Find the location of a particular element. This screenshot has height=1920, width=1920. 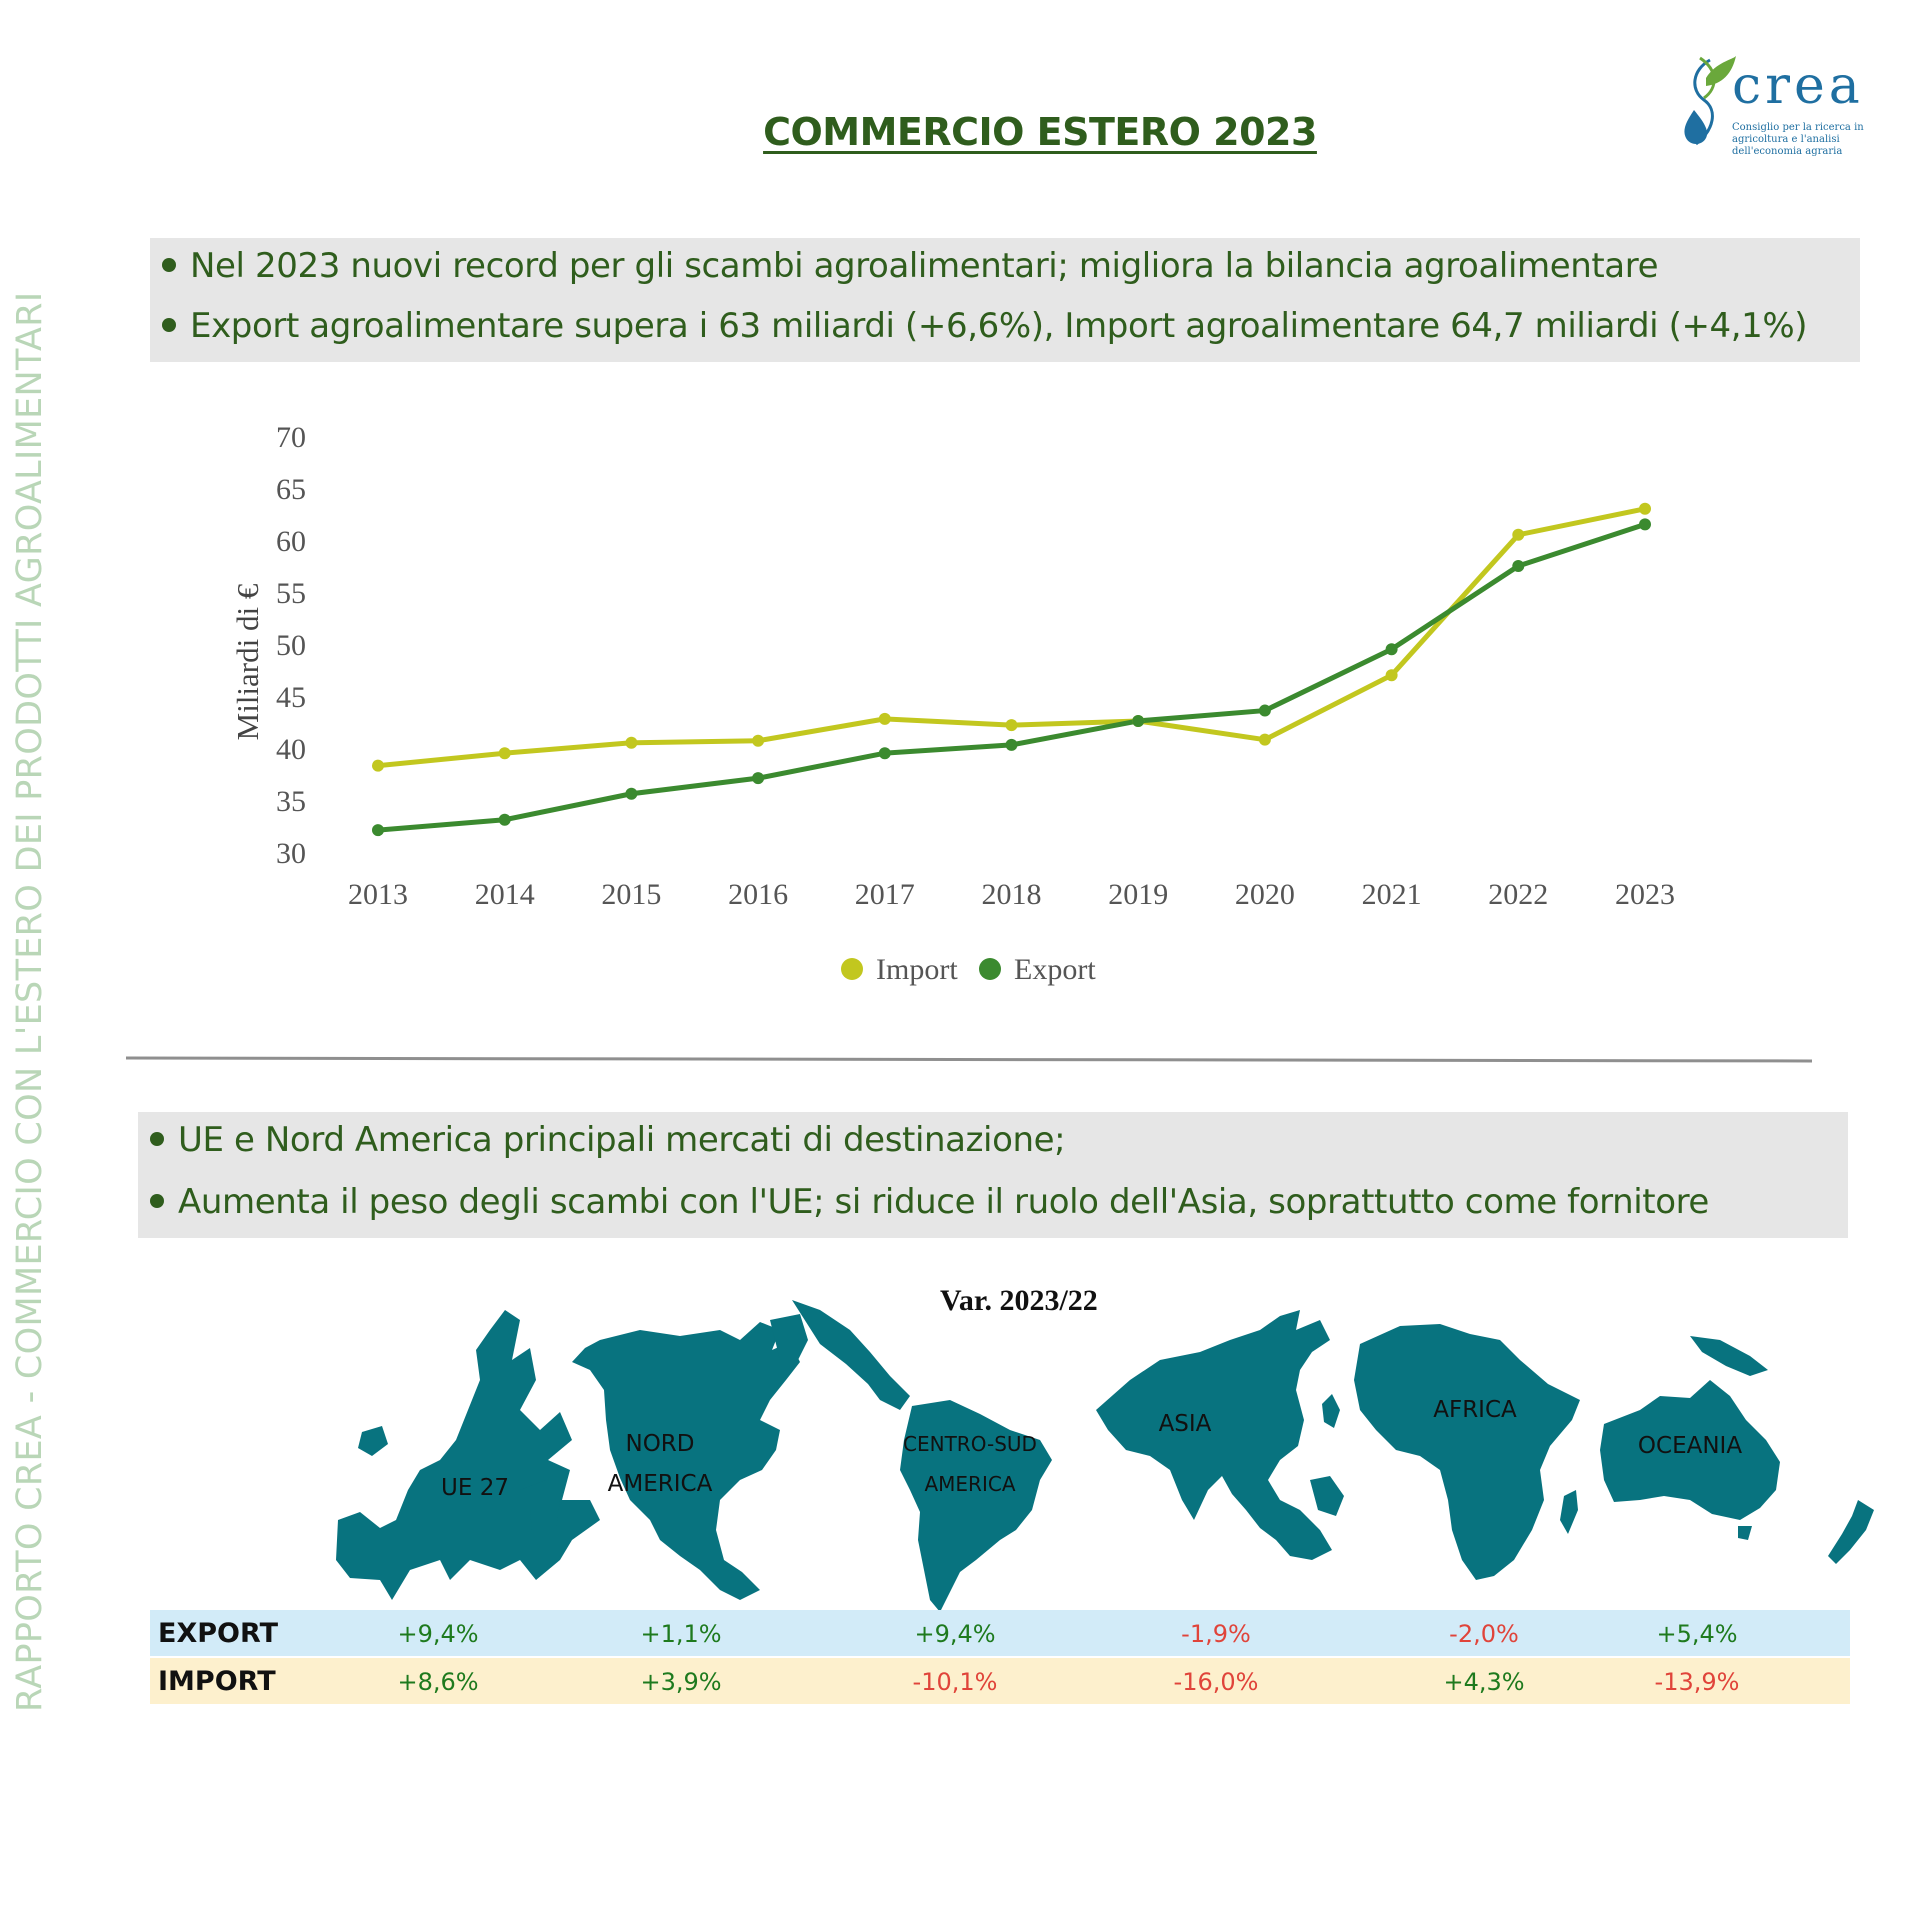

section-divider is located at coordinates (969, 1059).